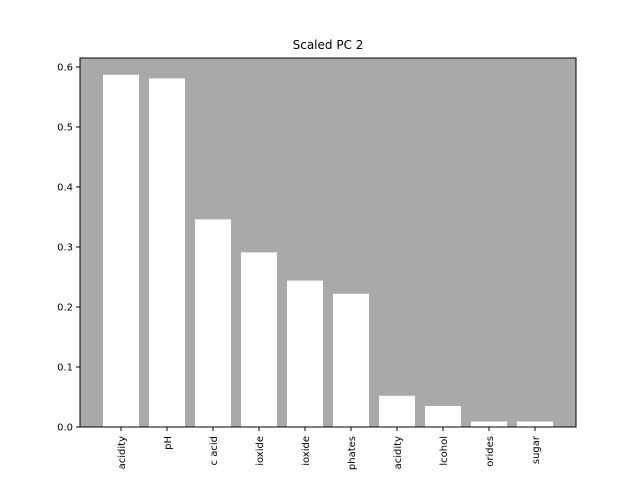 The image size is (640, 480). I want to click on x-tick-label: pH, so click(168, 443).